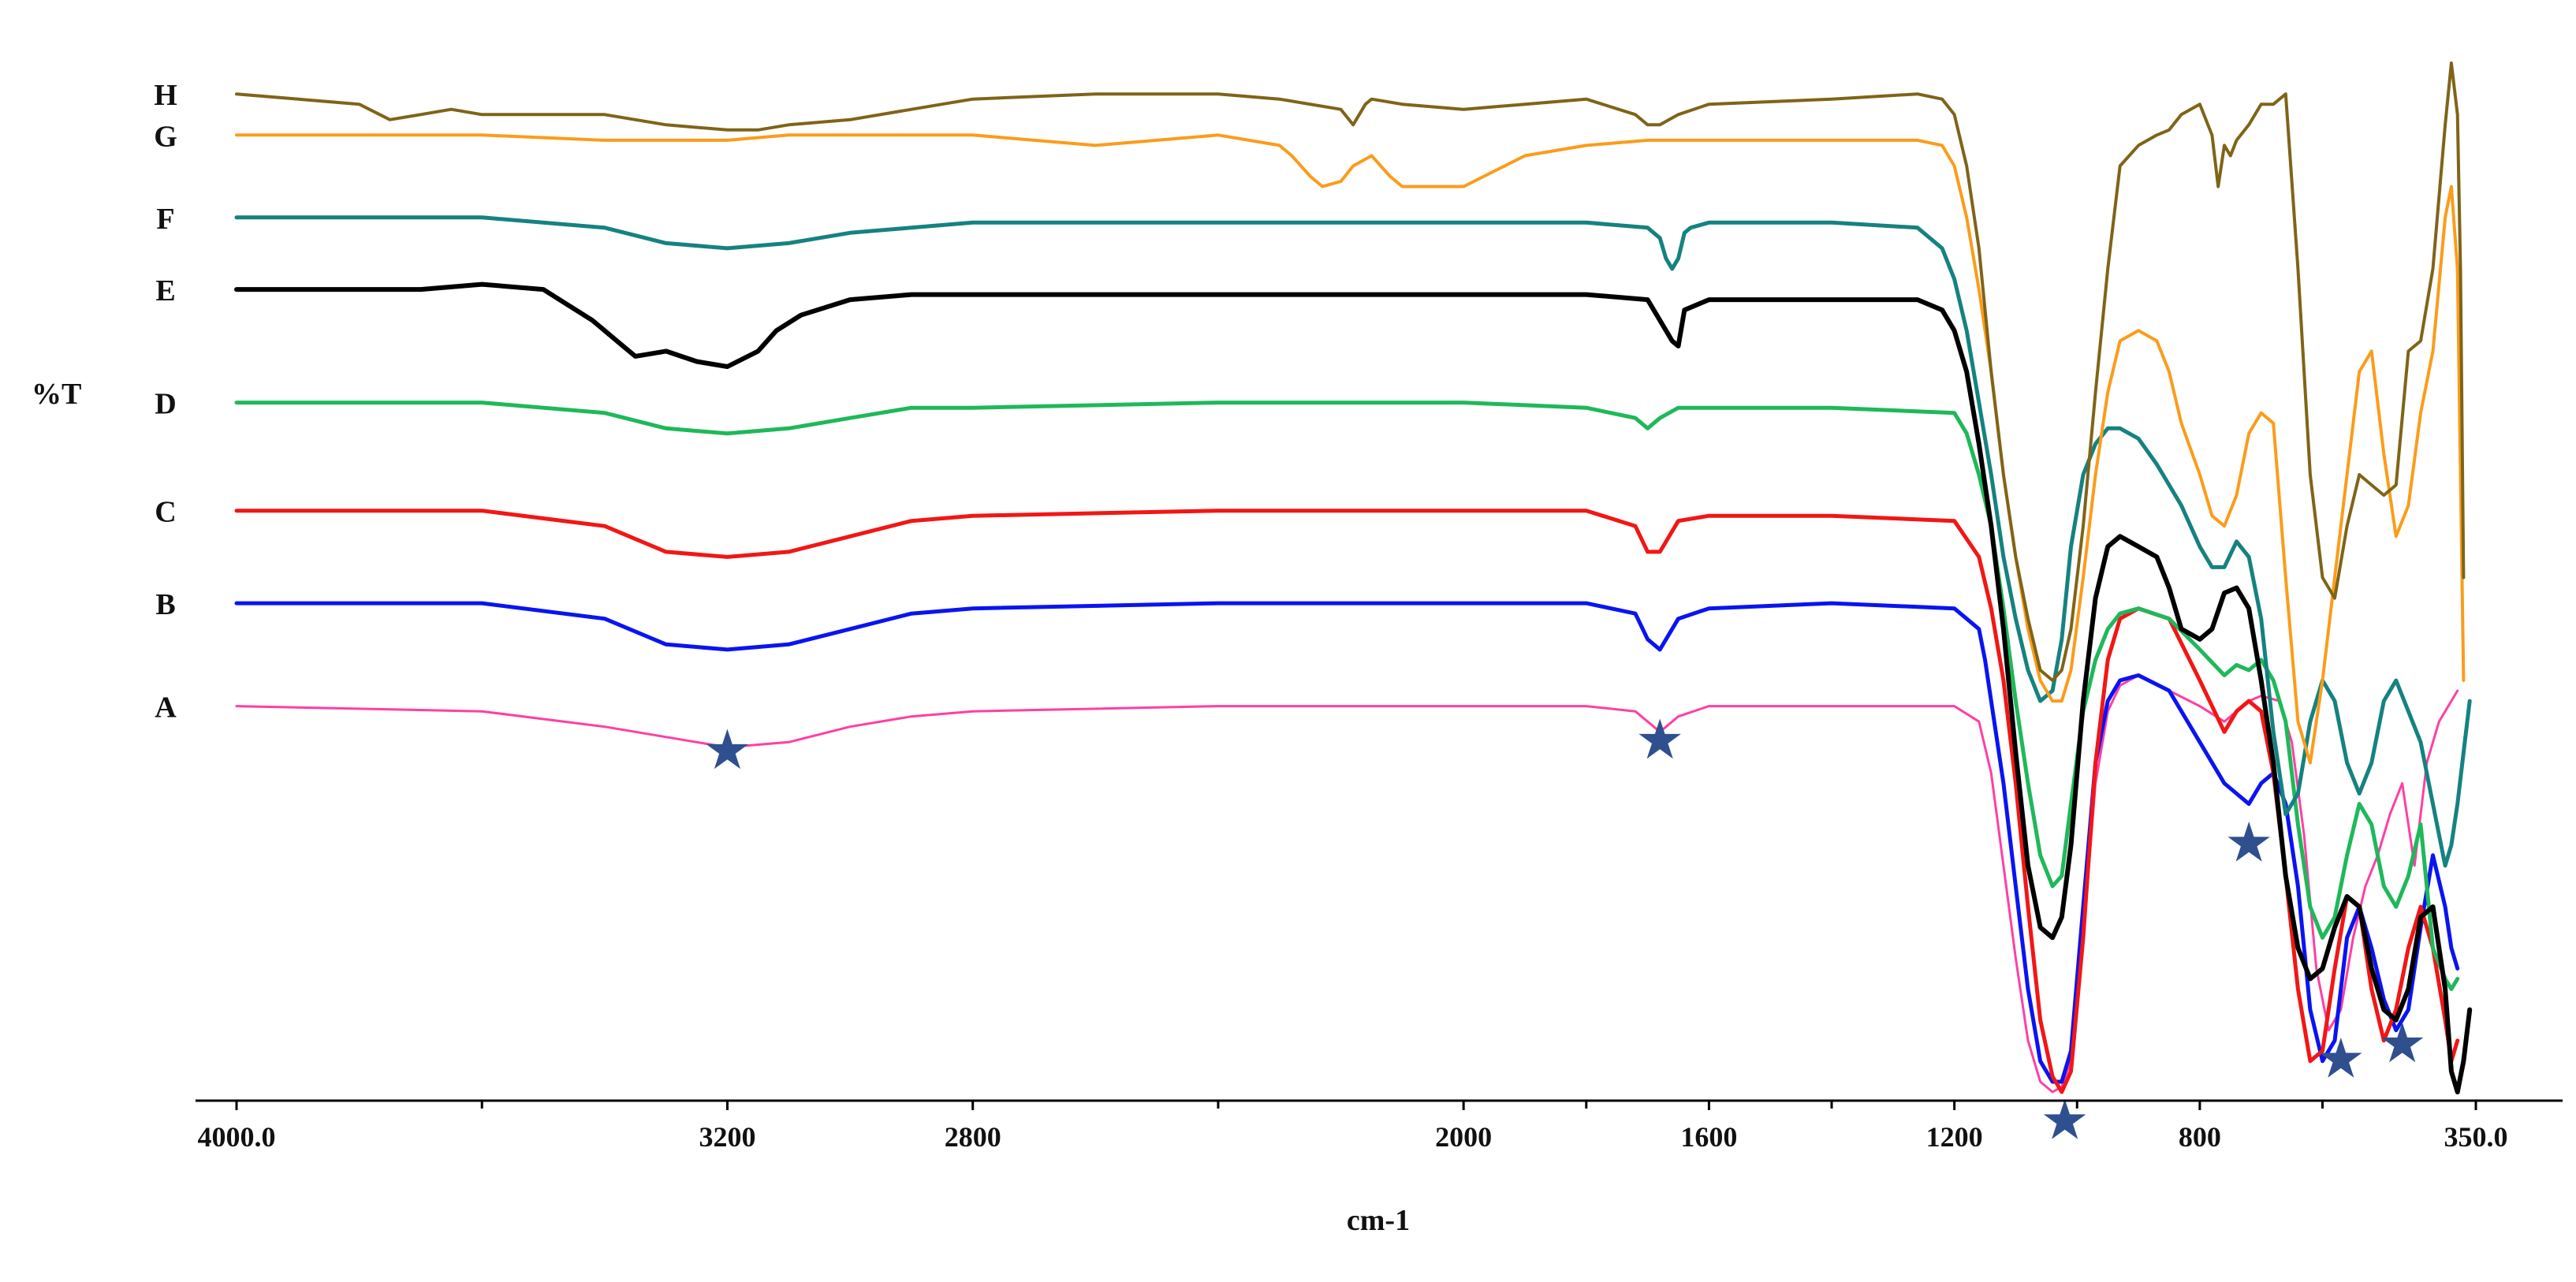 This screenshot has height=1282, width=2576. I want to click on series-labels: A B C D E F GH, so click(166, 401).